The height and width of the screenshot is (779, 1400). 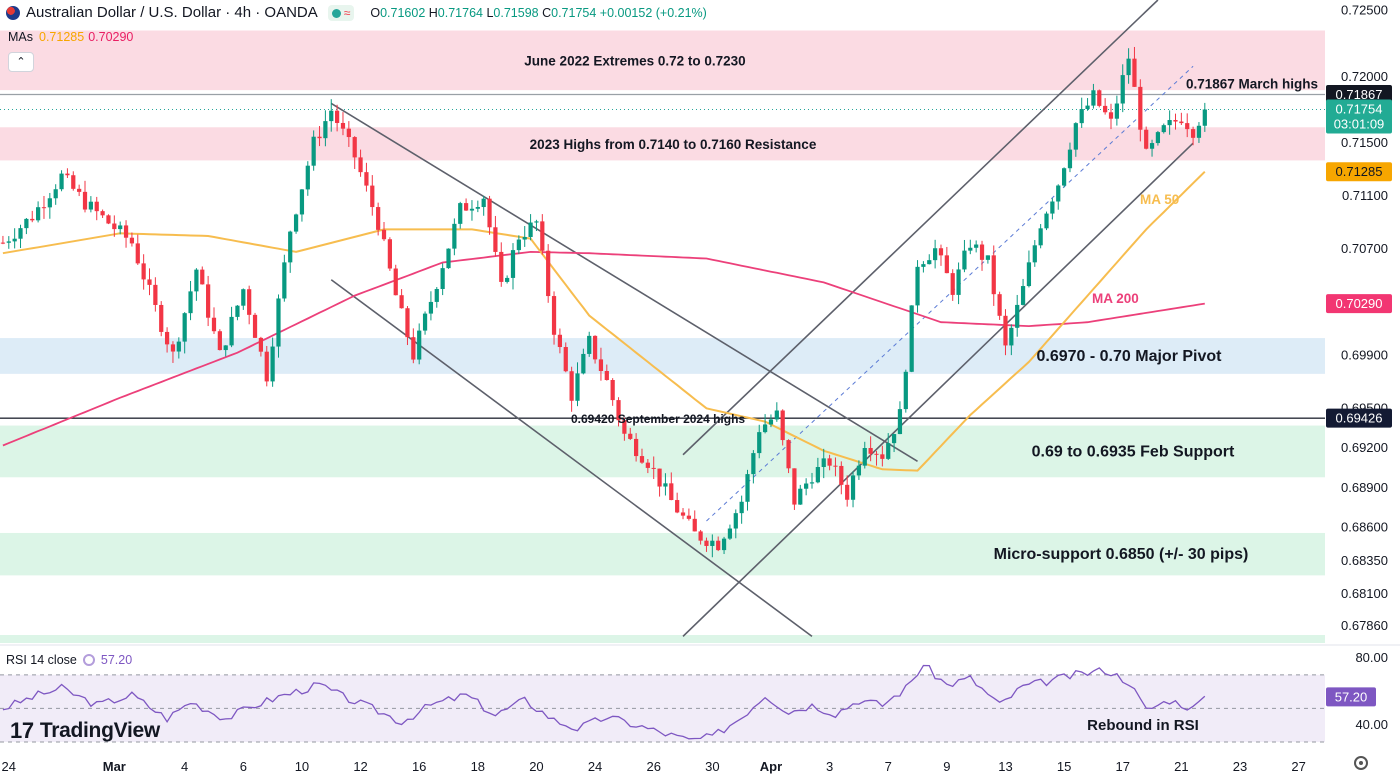 I want to click on time-tick-label: Mar, so click(x=114, y=766).